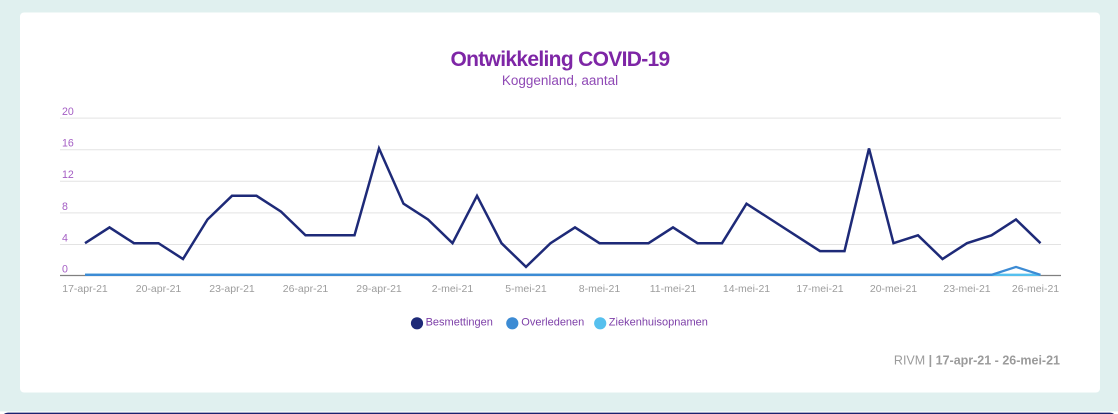  What do you see at coordinates (453, 289) in the screenshot?
I see `svg-text: 2-mei-21` at bounding box center [453, 289].